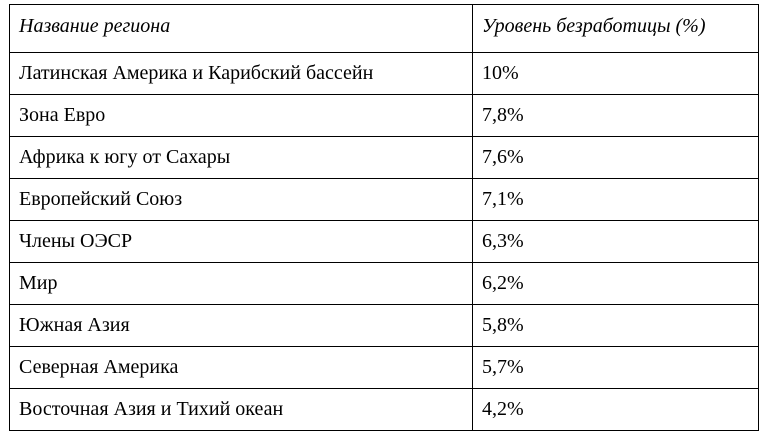 Image resolution: width=766 pixels, height=447 pixels. Describe the element at coordinates (615, 241) in the screenshot. I see `unemployment-rate-cell: 6,3%` at that location.